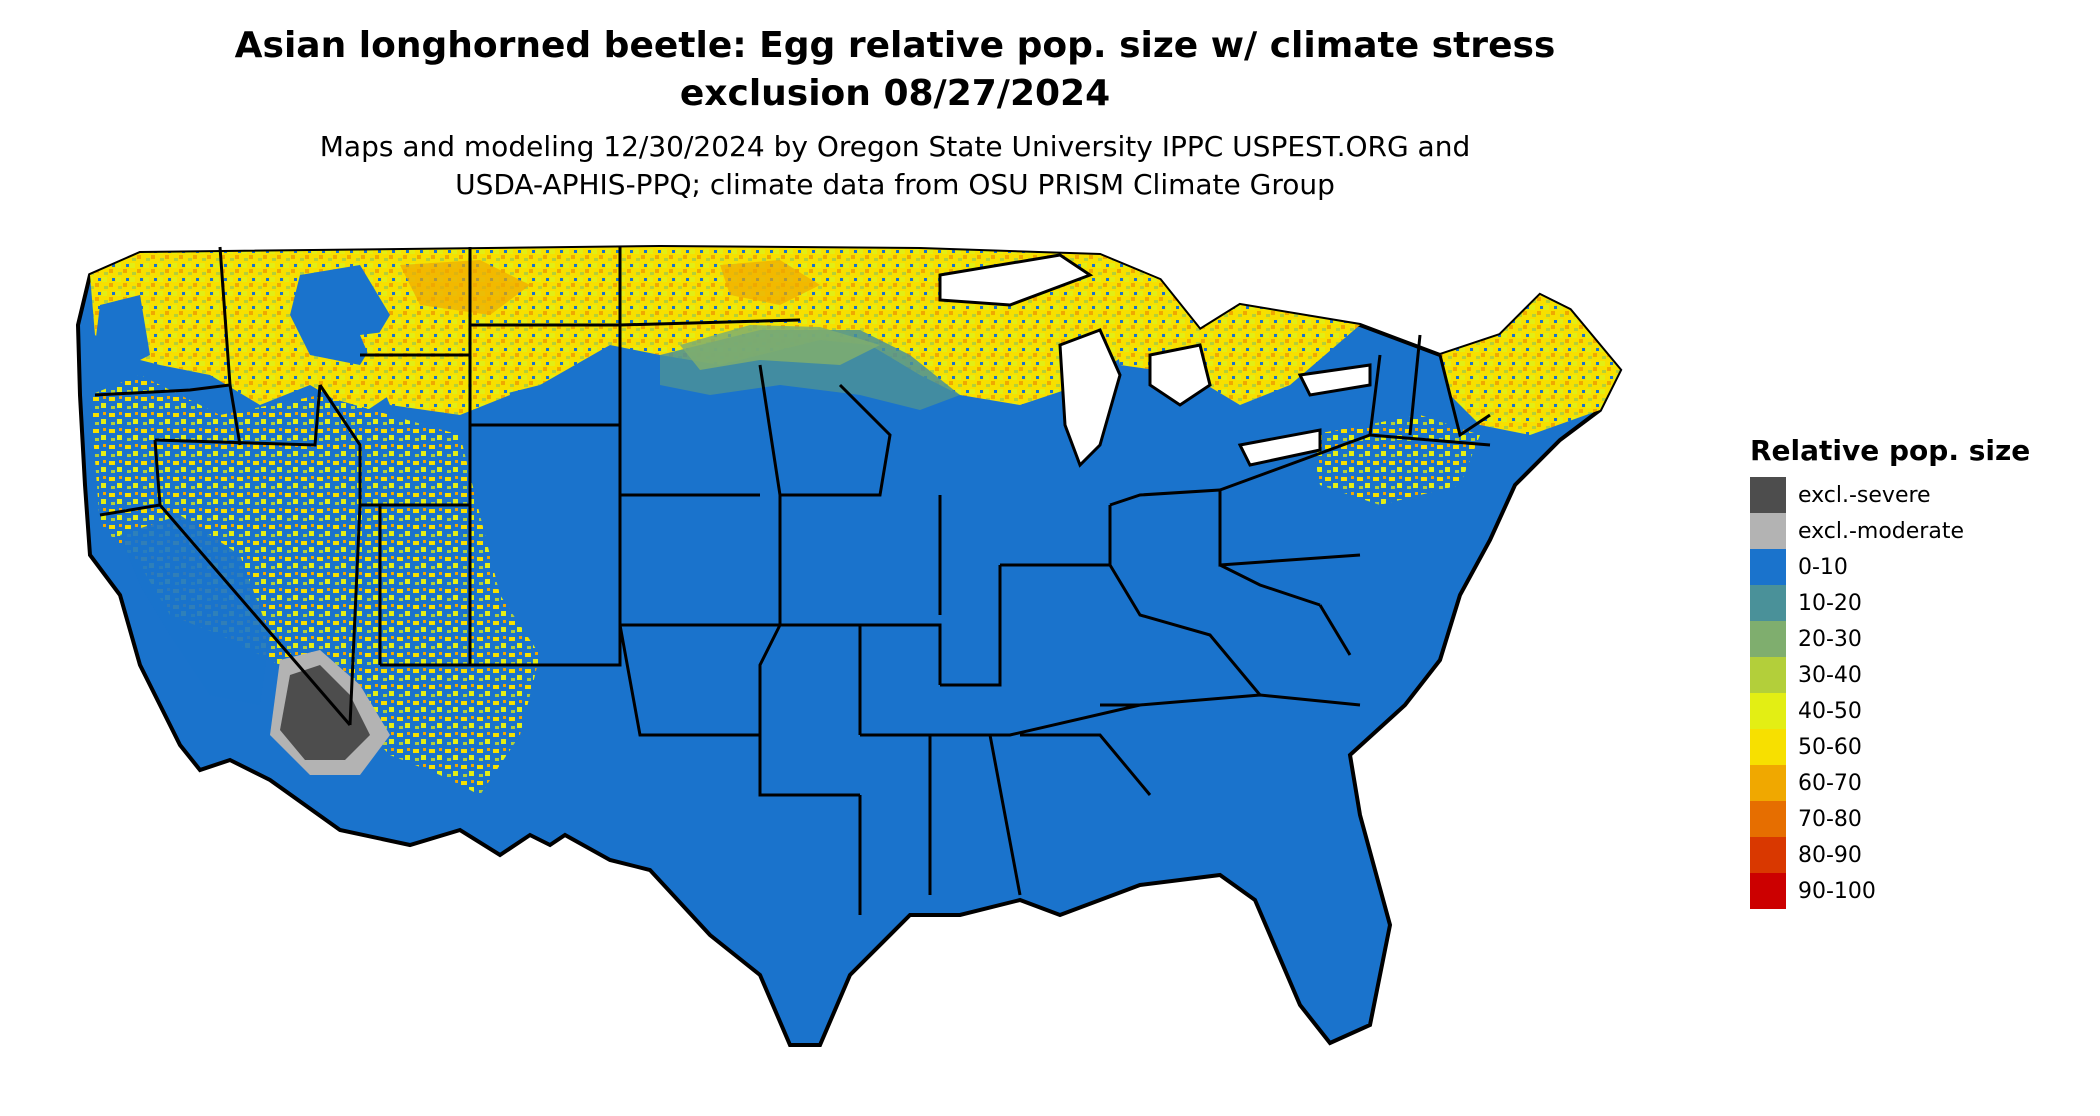 This screenshot has height=1116, width=2100. What do you see at coordinates (1830, 783) in the screenshot?
I see `legend-label: 60-70` at bounding box center [1830, 783].